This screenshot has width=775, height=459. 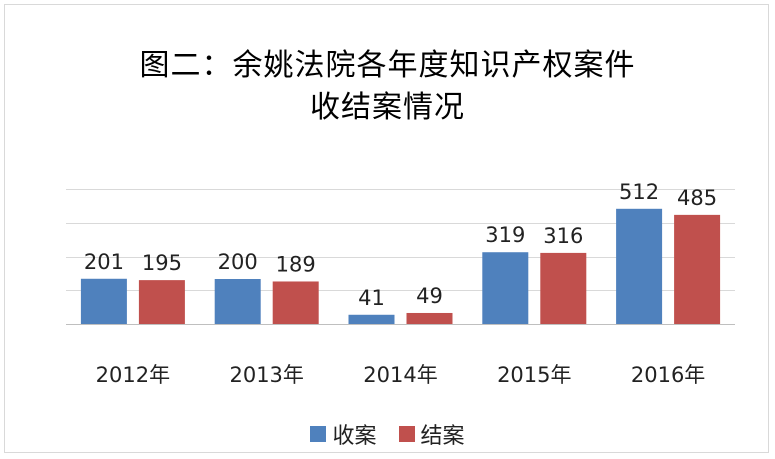 What do you see at coordinates (133, 375) in the screenshot?
I see `x-tick-label-0: 2012年` at bounding box center [133, 375].